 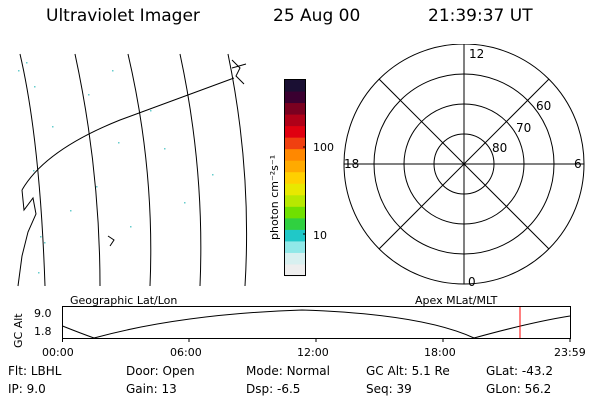 What do you see at coordinates (43, 313) in the screenshot?
I see `gc-alt-tick-9: 9.0` at bounding box center [43, 313].